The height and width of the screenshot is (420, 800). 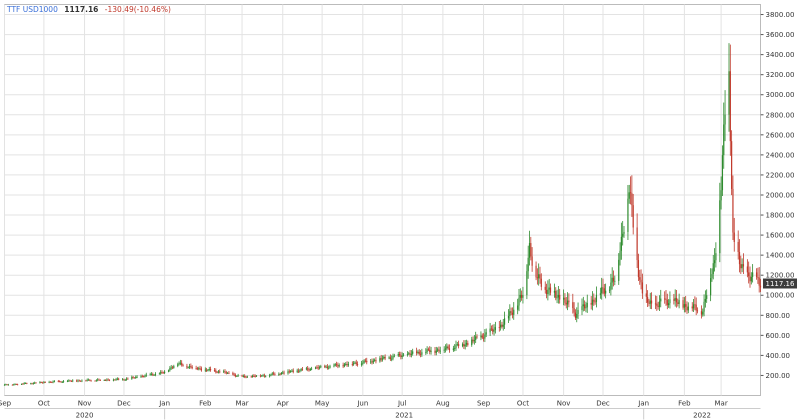 What do you see at coordinates (402, 404) in the screenshot?
I see `x-tick-label: Jul` at bounding box center [402, 404].